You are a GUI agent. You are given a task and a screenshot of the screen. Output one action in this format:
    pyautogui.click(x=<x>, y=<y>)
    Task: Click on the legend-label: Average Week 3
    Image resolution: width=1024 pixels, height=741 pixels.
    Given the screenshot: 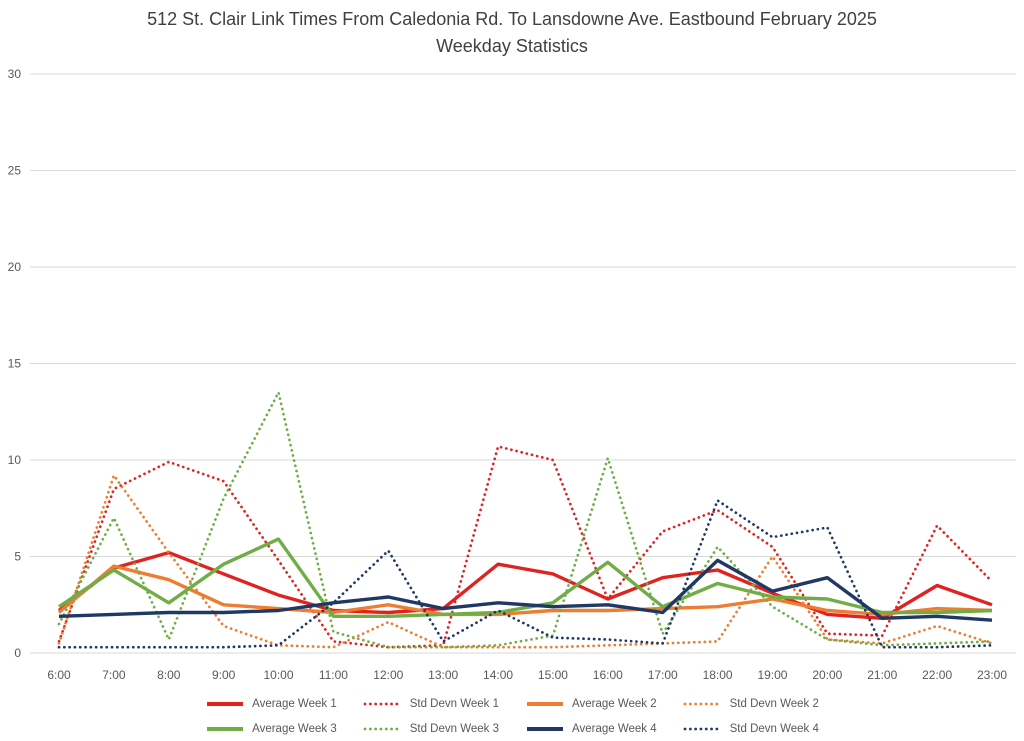 What is the action you would take?
    pyautogui.click(x=294, y=728)
    